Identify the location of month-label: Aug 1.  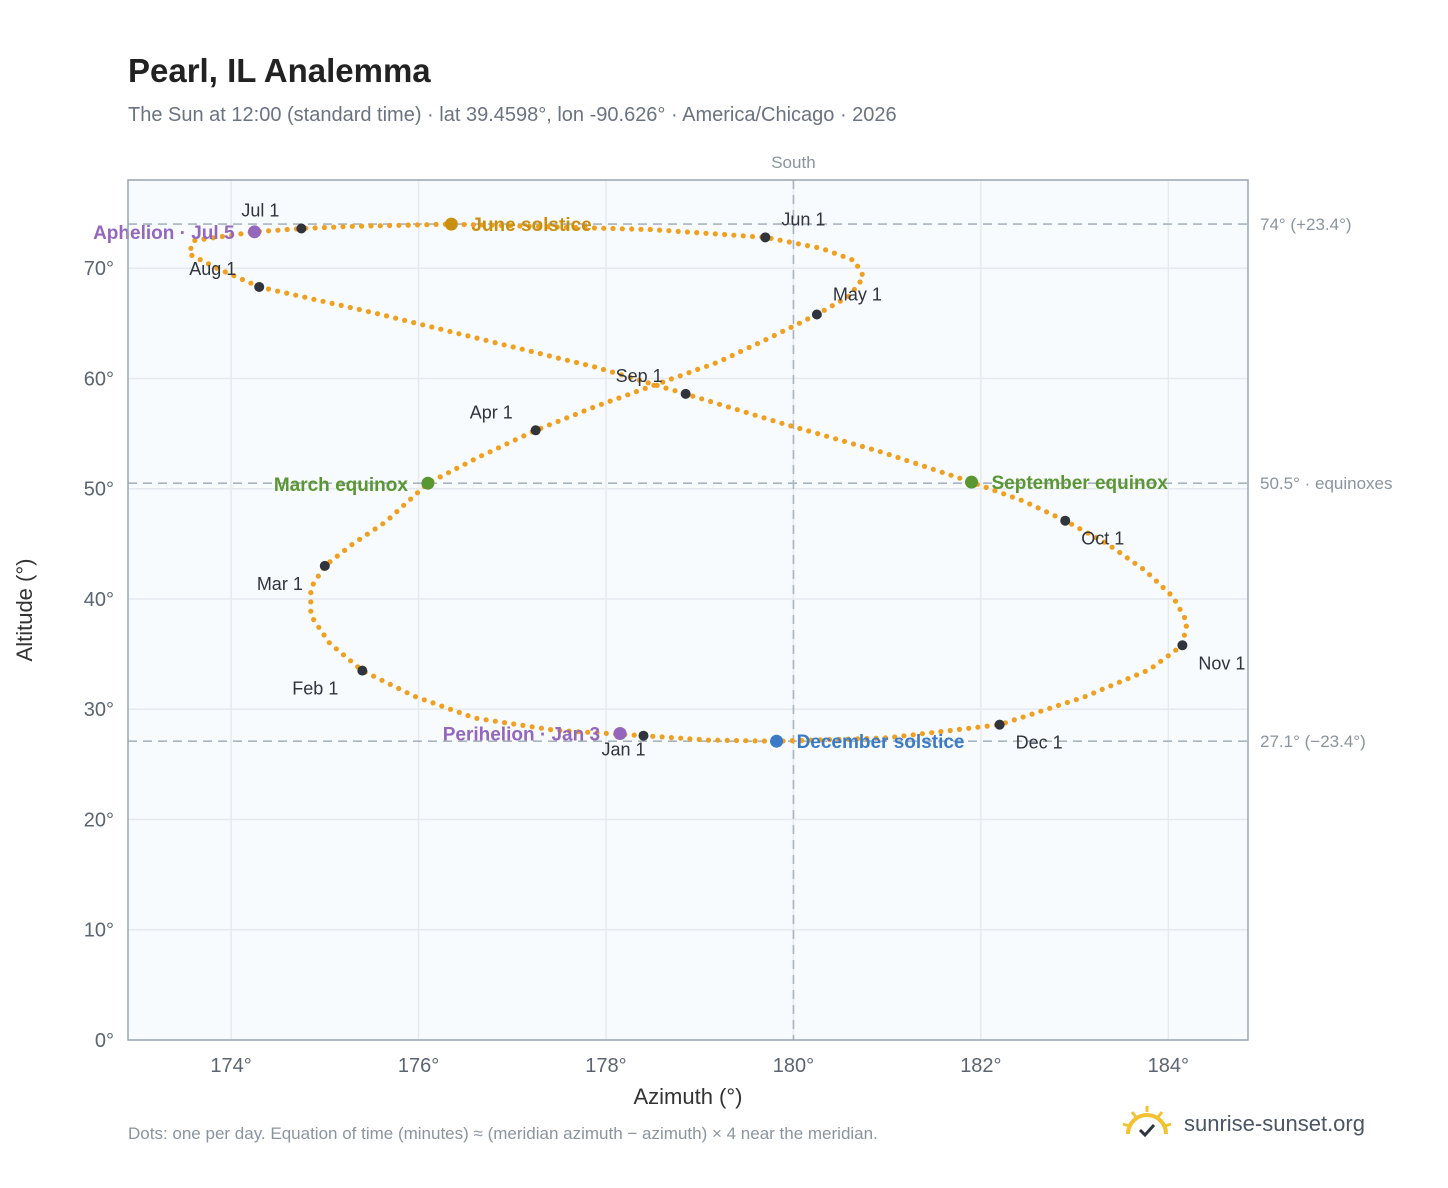
(212, 269).